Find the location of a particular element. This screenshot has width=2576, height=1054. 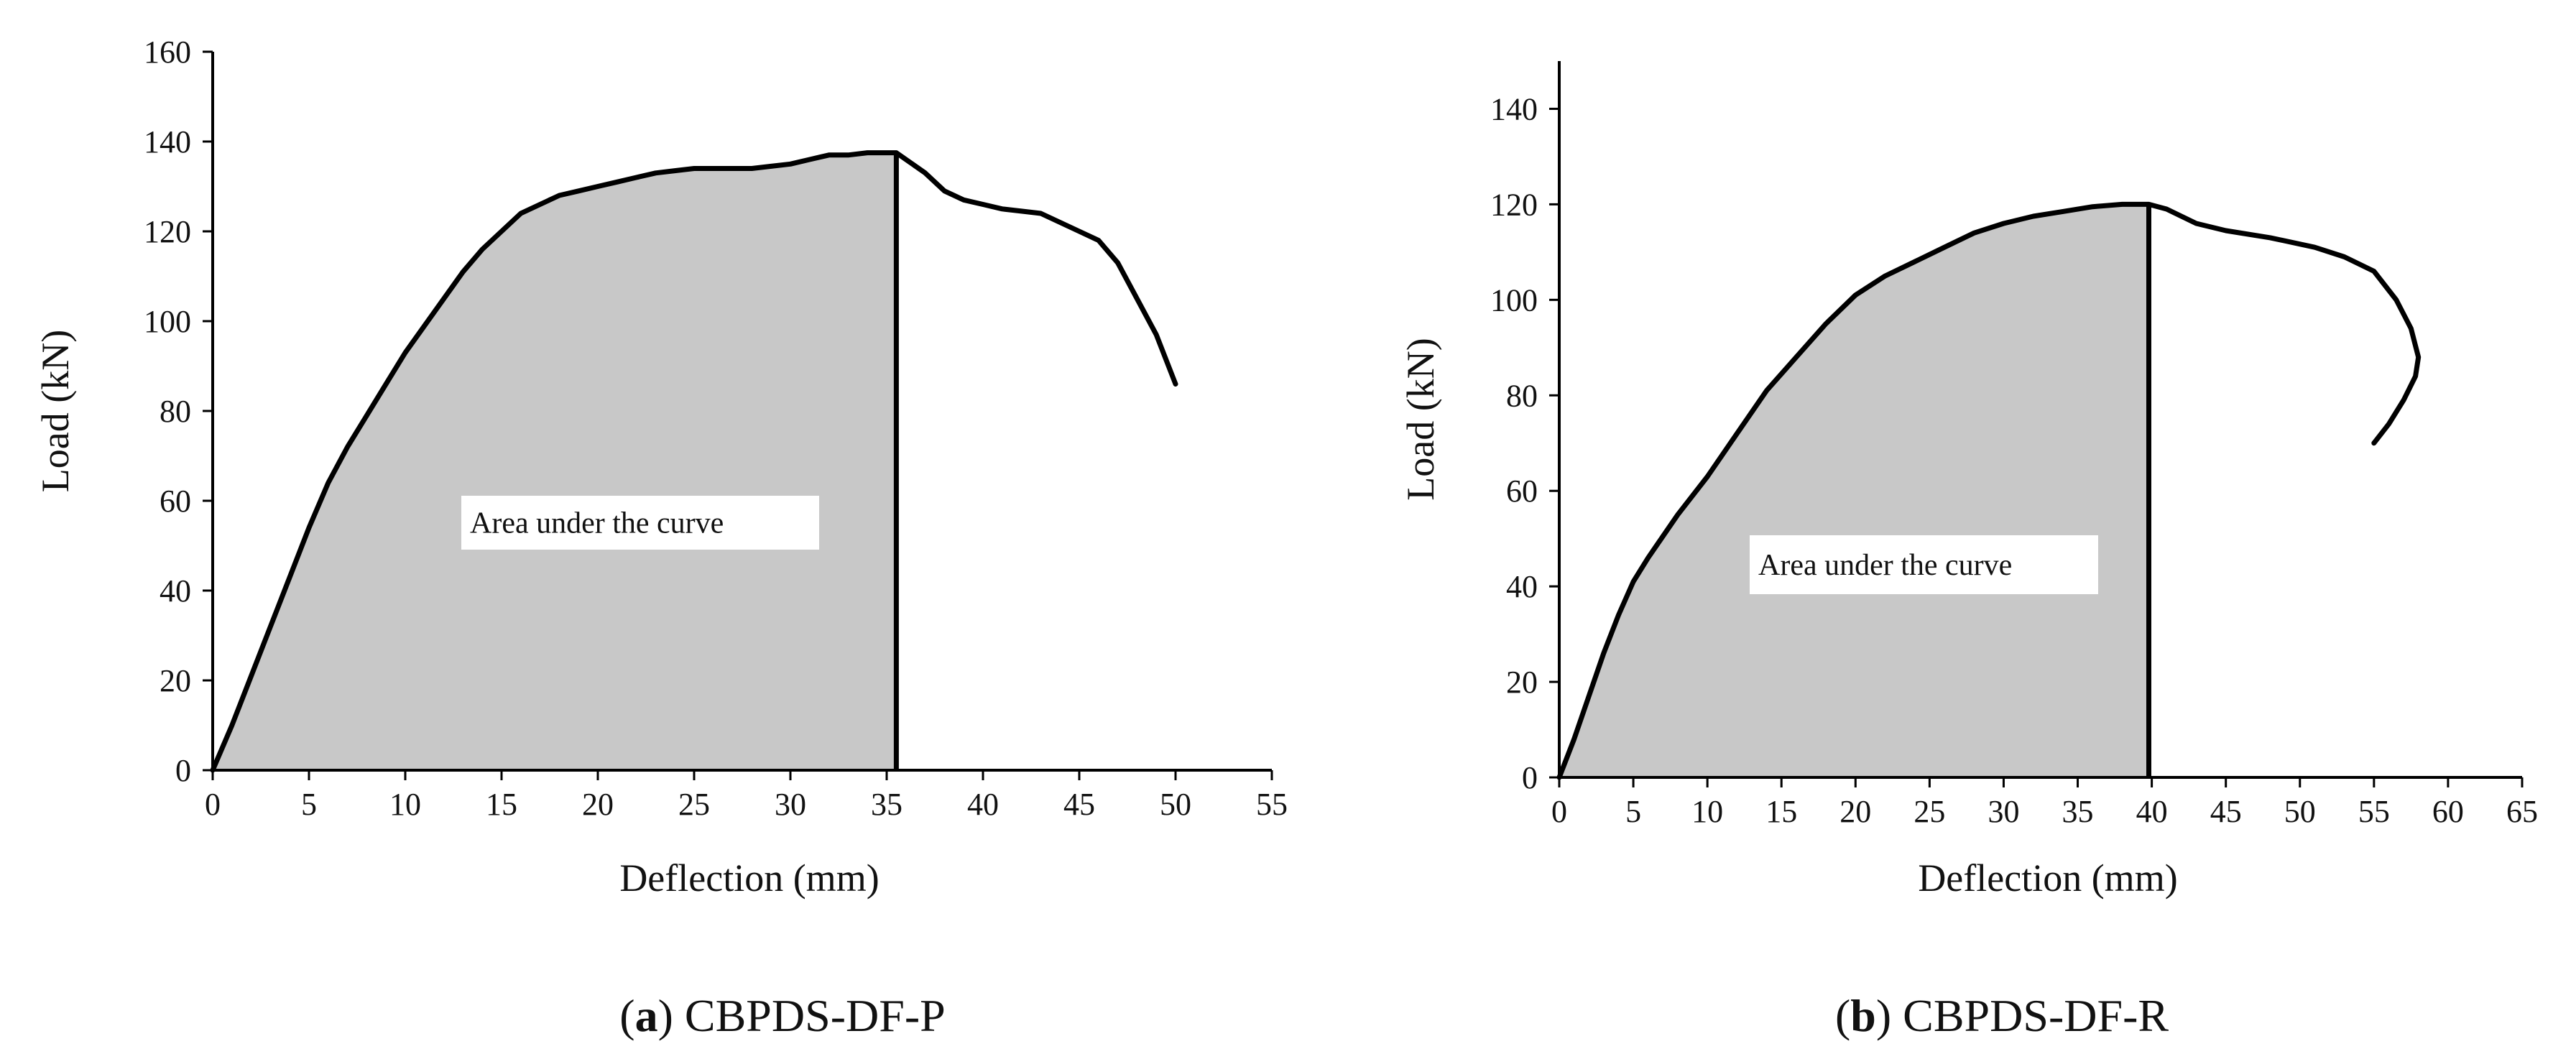

y-tick-label: 160 is located at coordinates (167, 52).